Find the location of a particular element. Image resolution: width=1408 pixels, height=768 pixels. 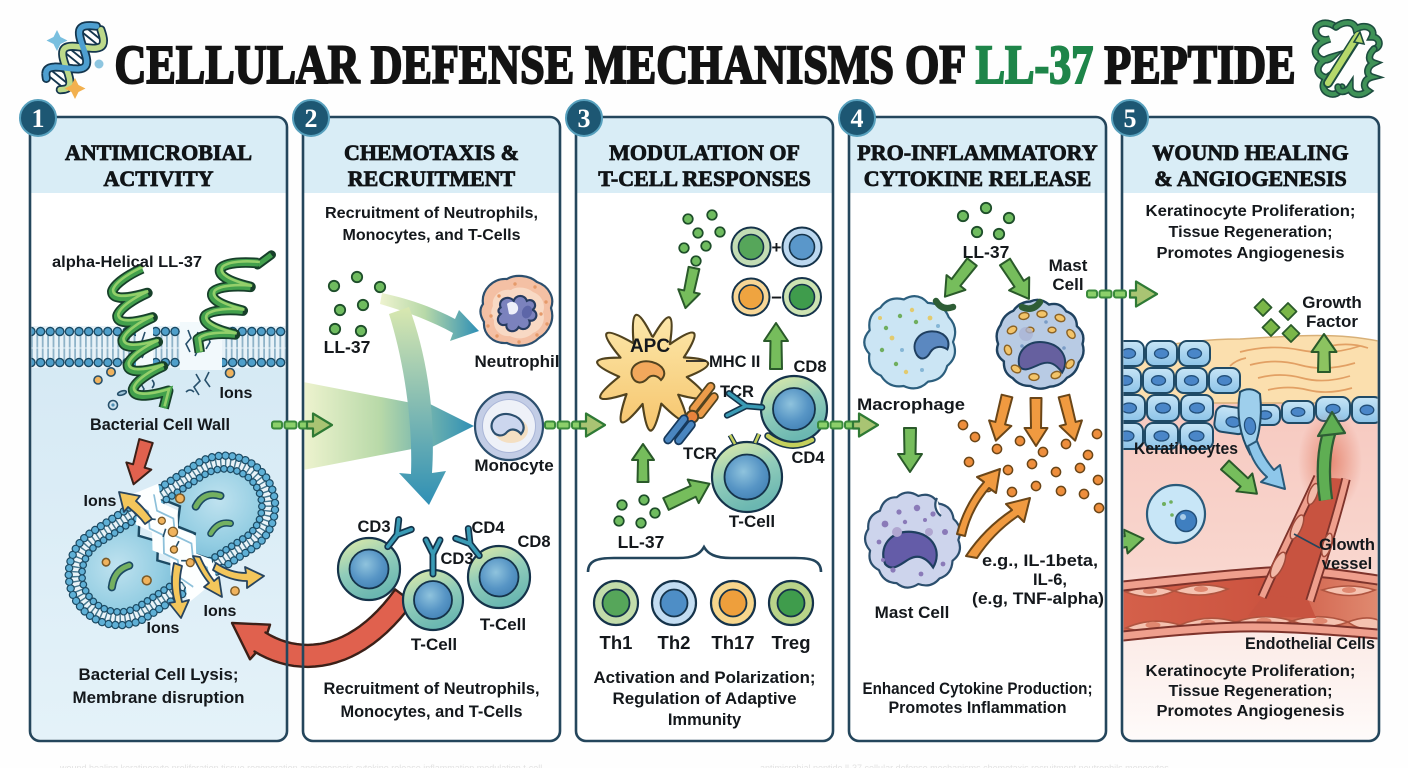

svg-text: e.g., IL-1beta, is located at coordinates (1040, 561).